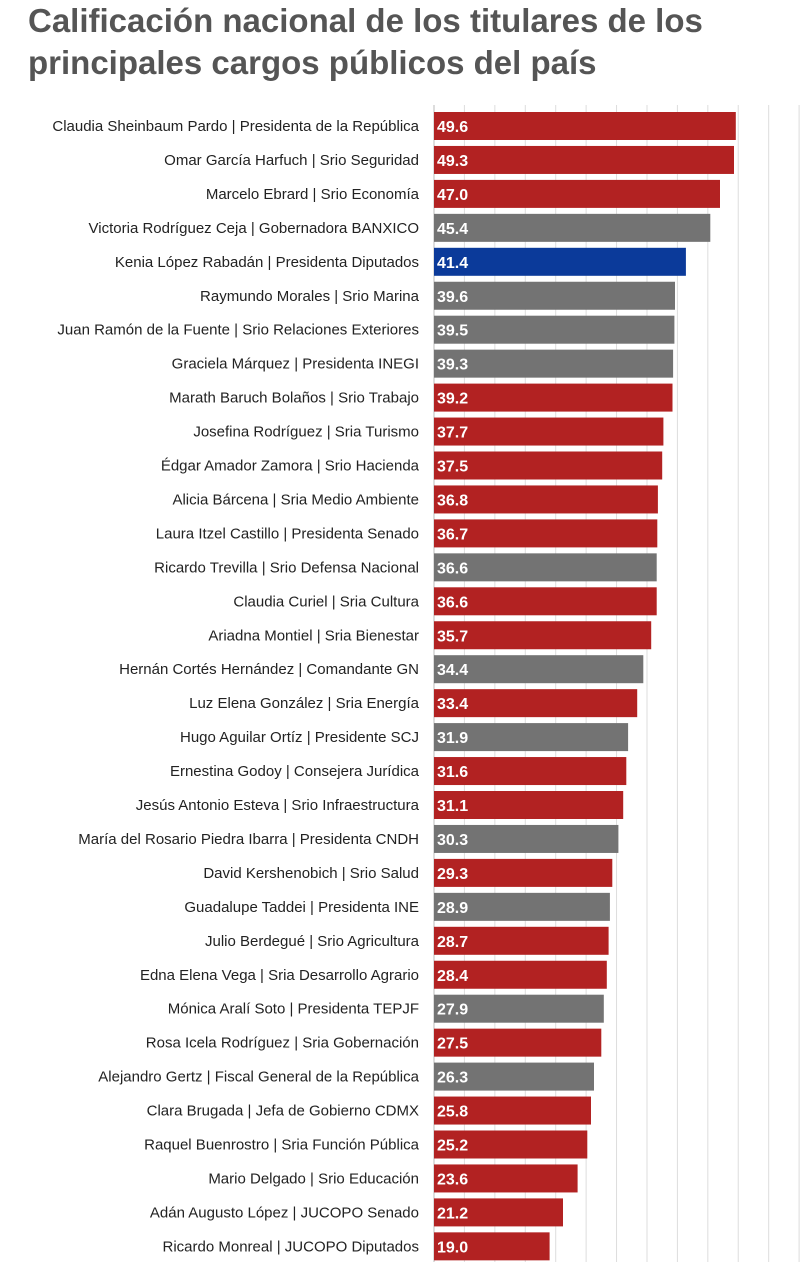  I want to click on category-label: Omar García Harfuch | Srio Seguridad, so click(291, 160).